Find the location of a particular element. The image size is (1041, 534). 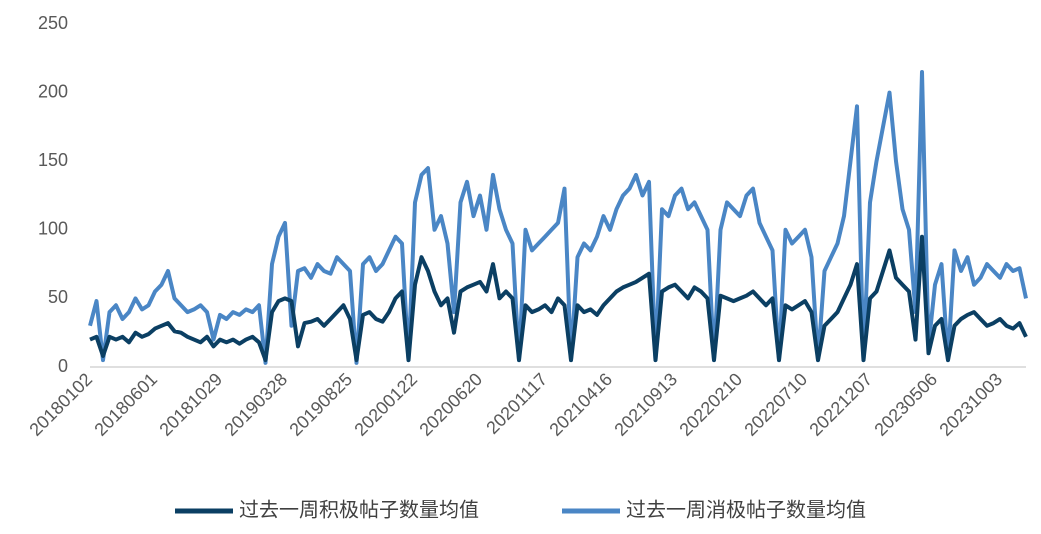

x-tick-label: 20220210 is located at coordinates (710, 404).